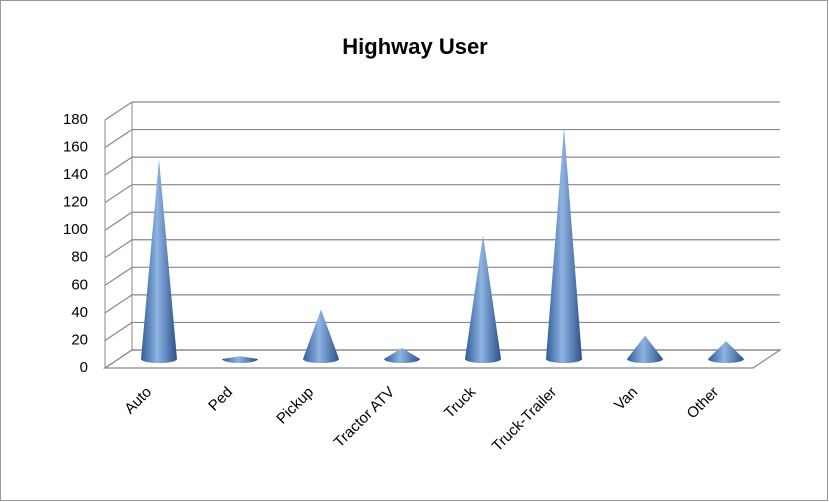 This screenshot has width=829, height=502. What do you see at coordinates (75, 147) in the screenshot?
I see `y-tick-label: 160` at bounding box center [75, 147].